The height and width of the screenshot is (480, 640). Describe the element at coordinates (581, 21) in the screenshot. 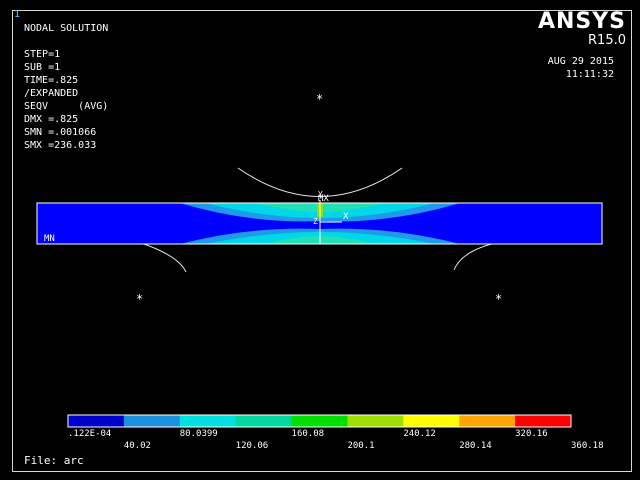

I see `ansys-logo: ANSYS` at that location.